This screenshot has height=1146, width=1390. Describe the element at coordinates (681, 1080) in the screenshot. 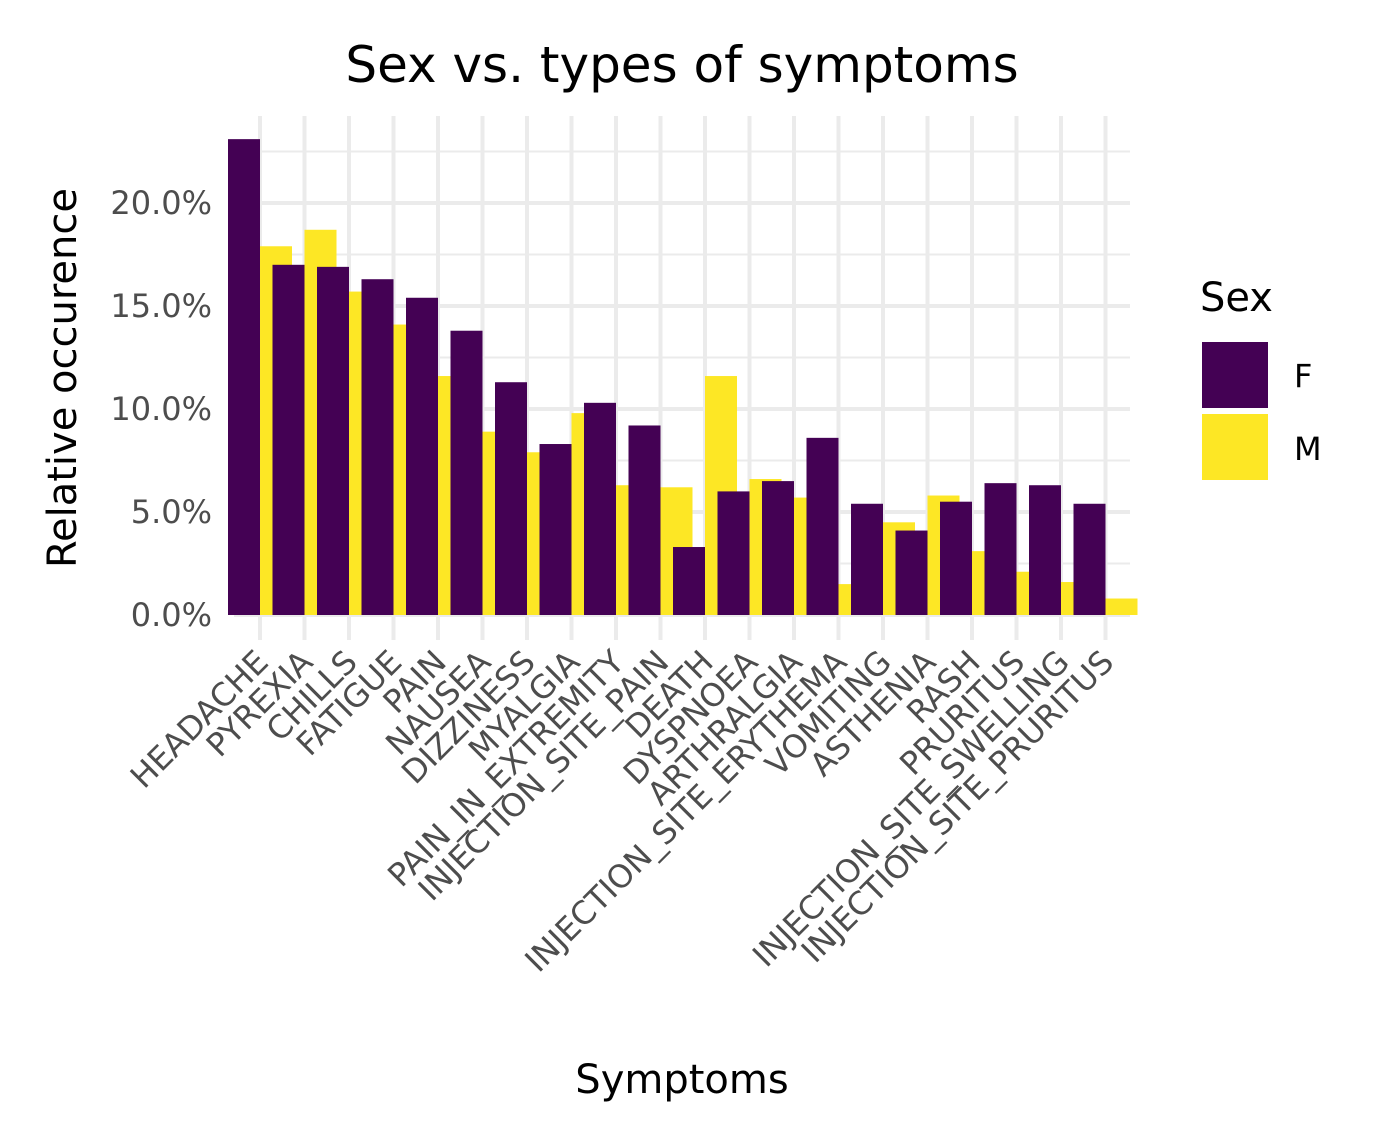

I see `x-axis-title: Symptoms` at that location.